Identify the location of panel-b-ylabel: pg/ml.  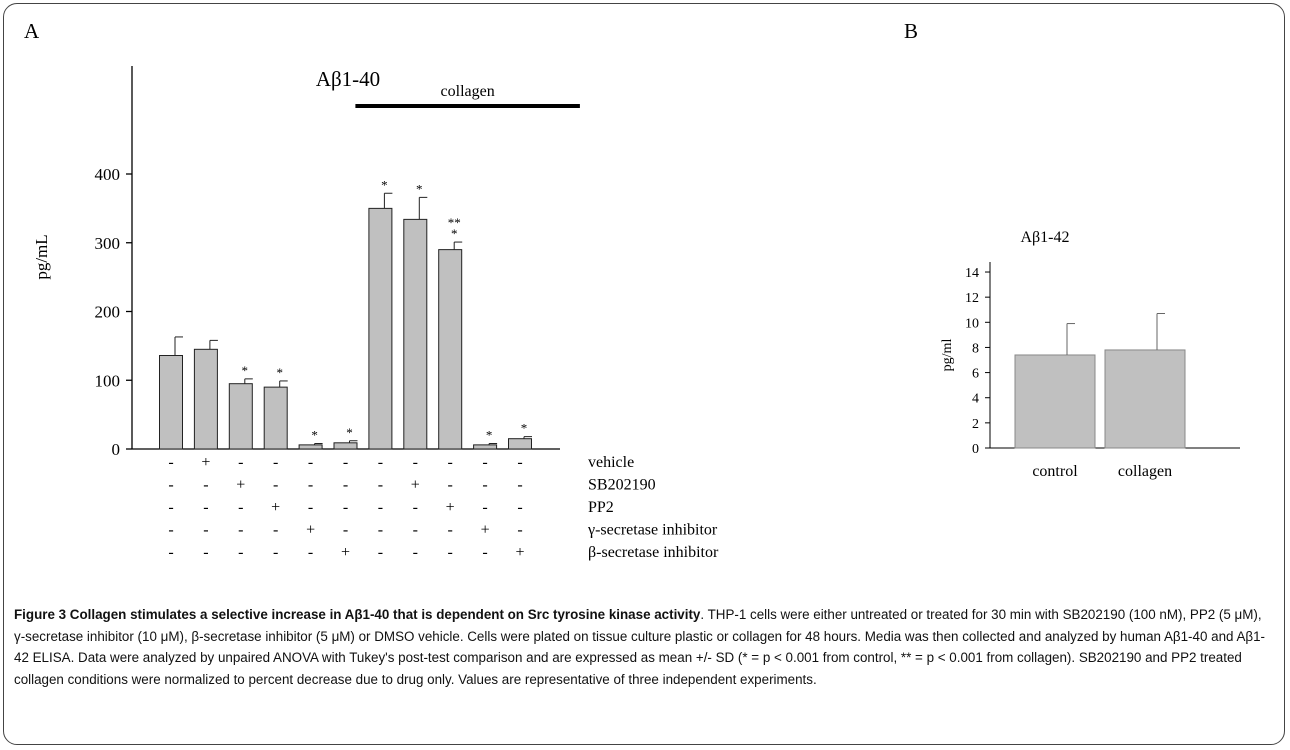
(947, 355).